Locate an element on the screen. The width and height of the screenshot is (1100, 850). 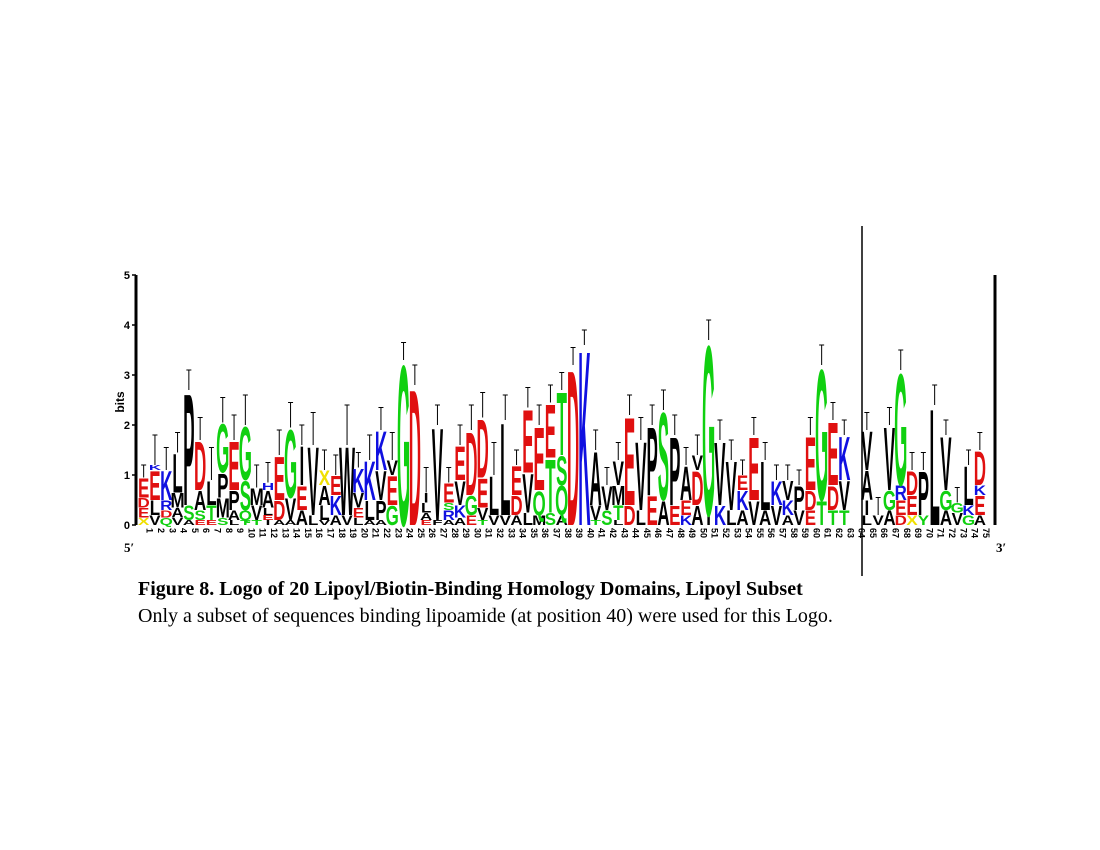
x-tick-label: 23 is located at coordinates (398, 533).